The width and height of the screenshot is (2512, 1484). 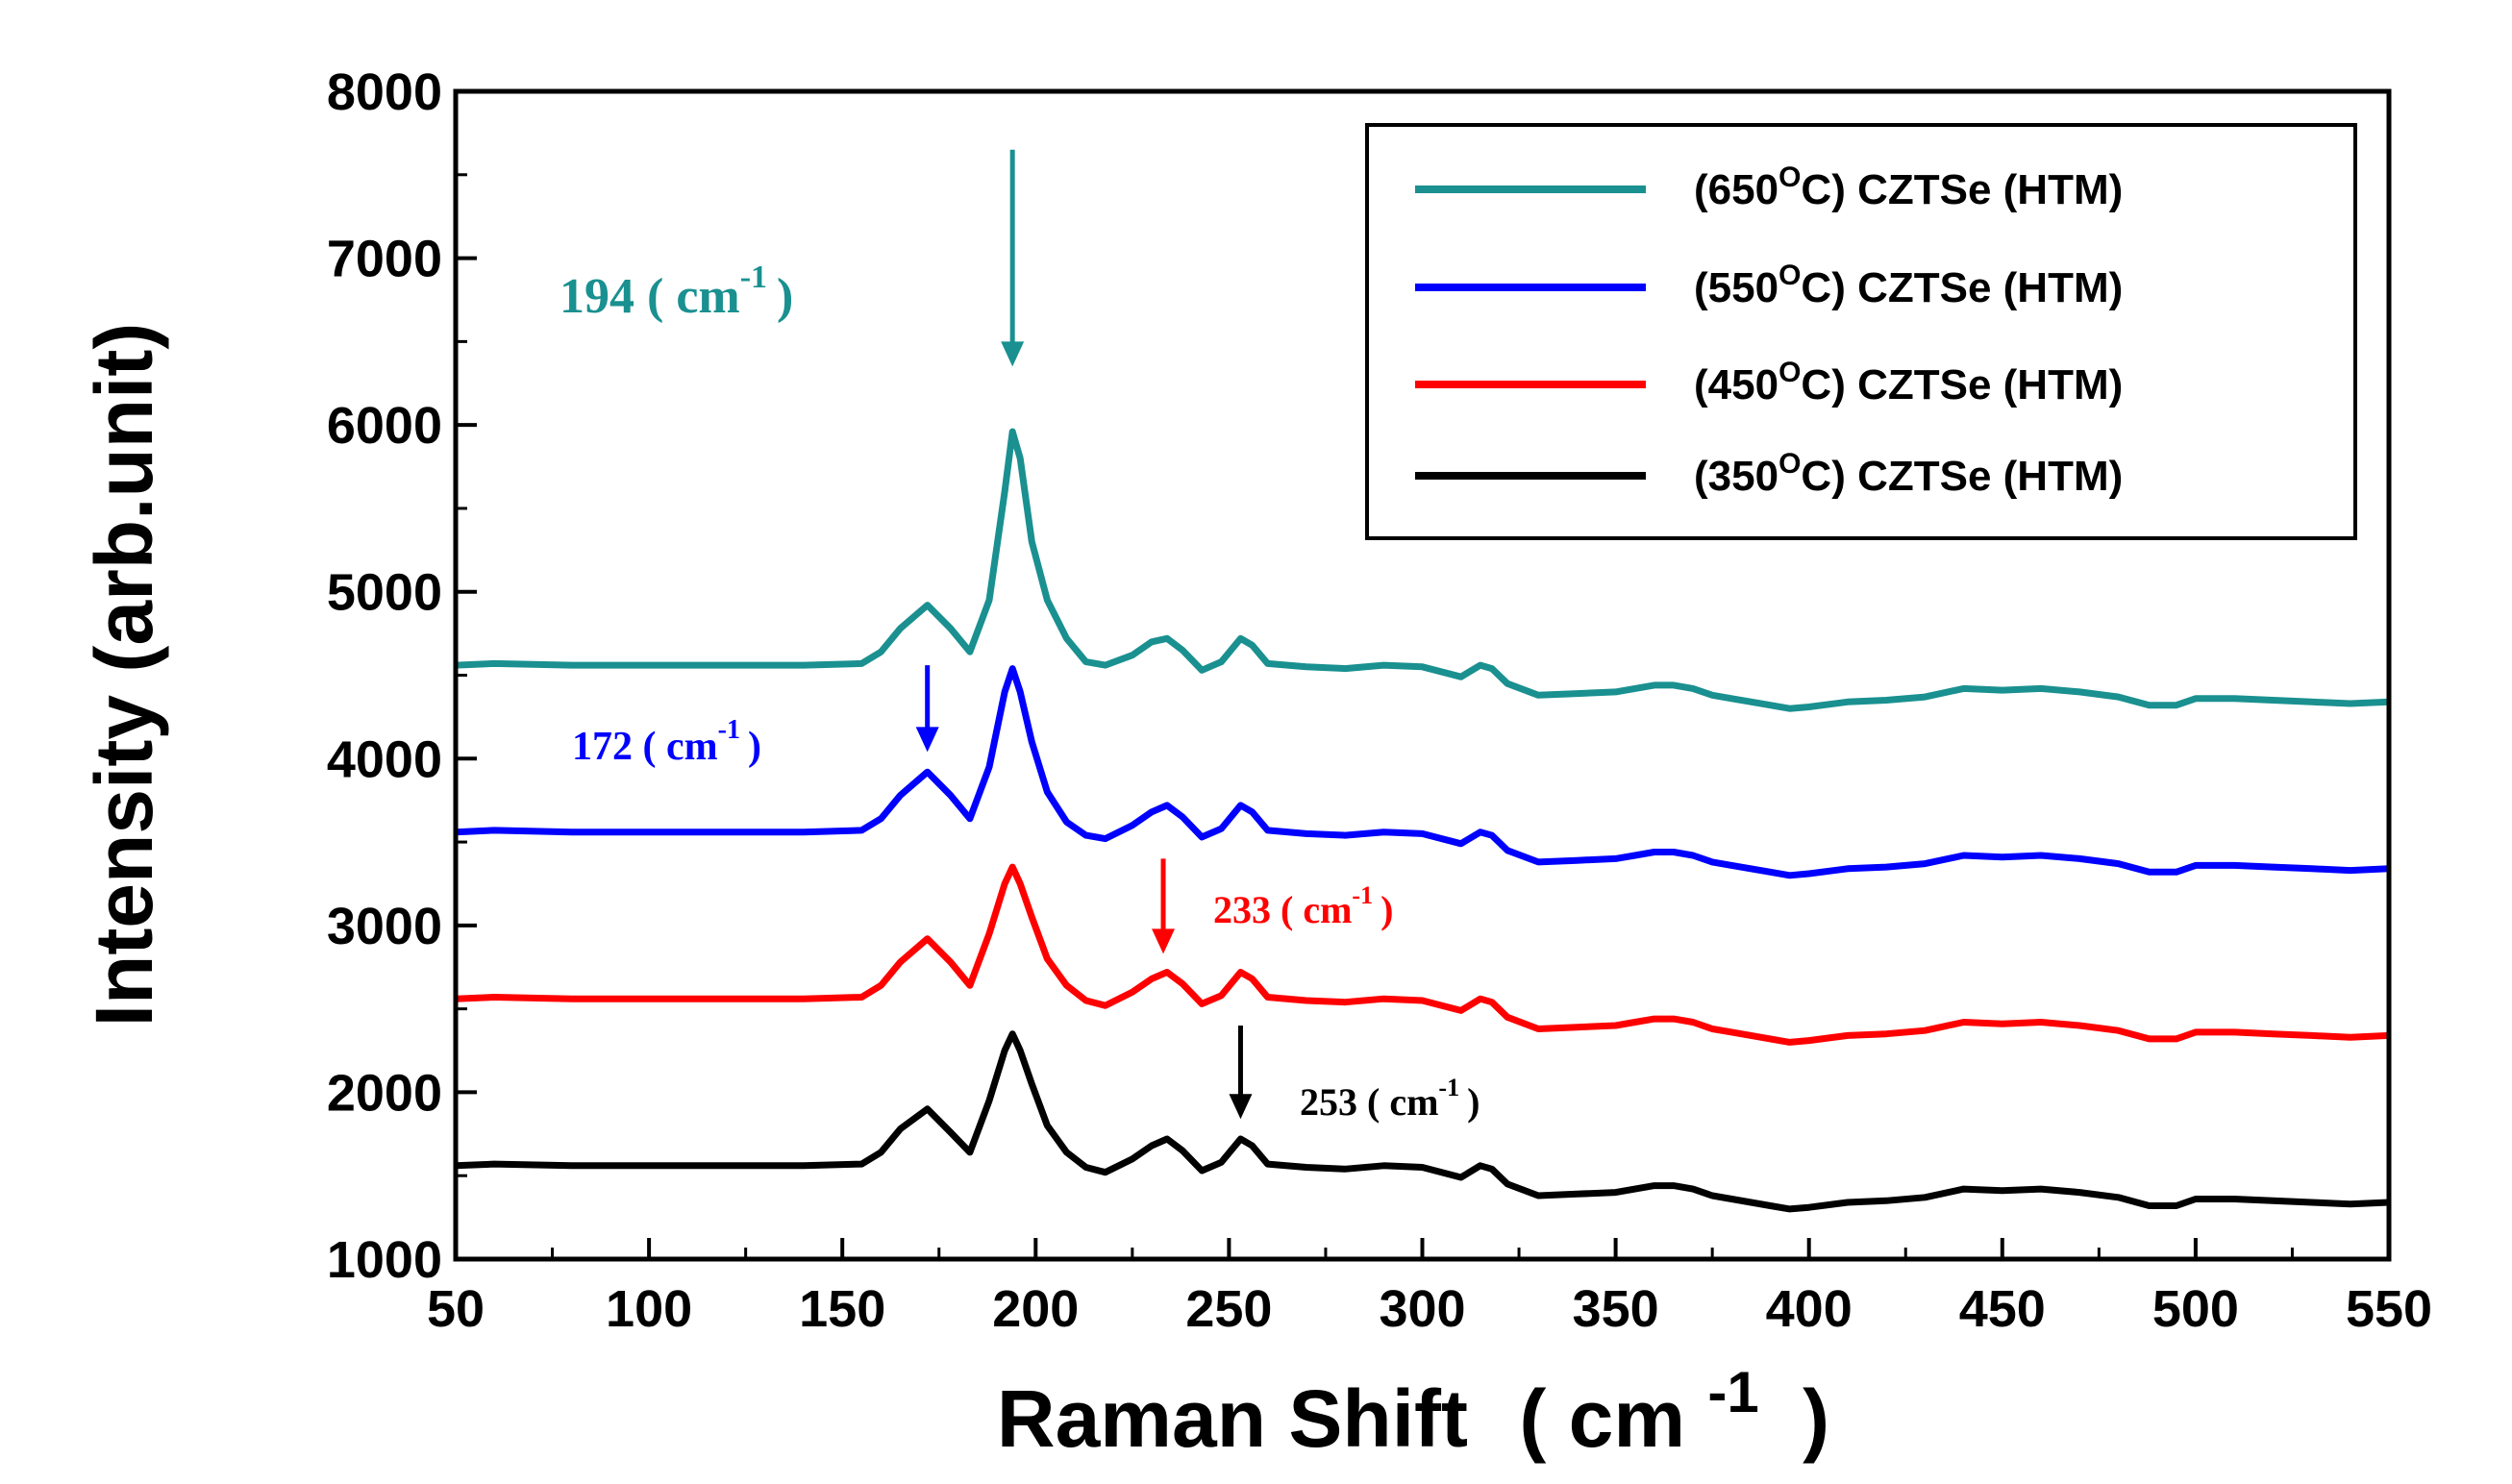 I want to click on legend-box, so click(x=1861, y=331).